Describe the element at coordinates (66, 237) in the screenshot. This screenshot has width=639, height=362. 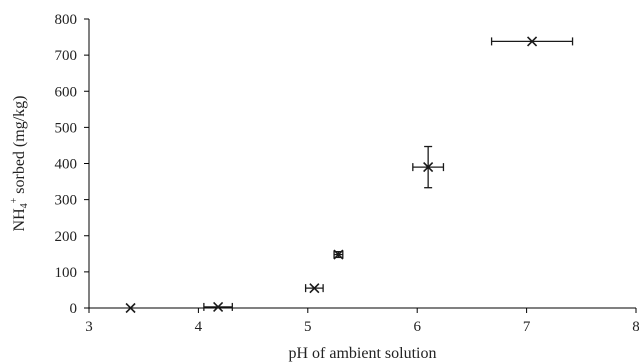
I see `y-tick-label: 200` at that location.